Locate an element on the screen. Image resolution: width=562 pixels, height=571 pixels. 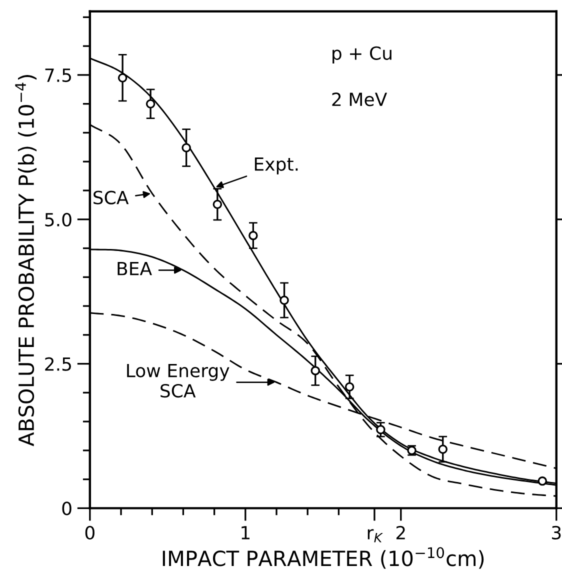
annotation: p + Cu is located at coordinates (362, 55).